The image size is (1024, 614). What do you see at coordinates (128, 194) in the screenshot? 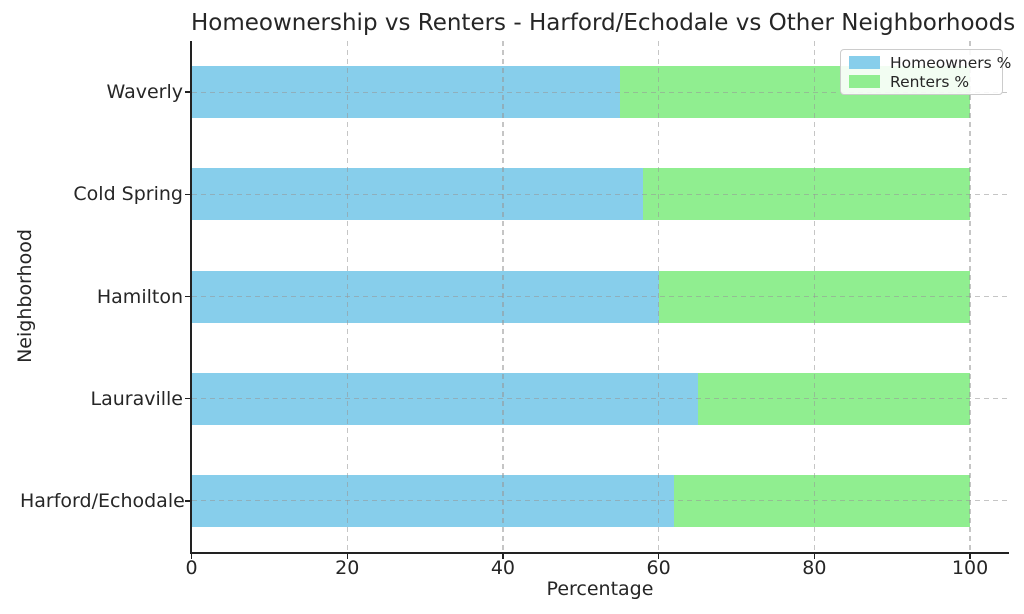
I see `y-tick-label-1: Cold Spring` at bounding box center [128, 194].